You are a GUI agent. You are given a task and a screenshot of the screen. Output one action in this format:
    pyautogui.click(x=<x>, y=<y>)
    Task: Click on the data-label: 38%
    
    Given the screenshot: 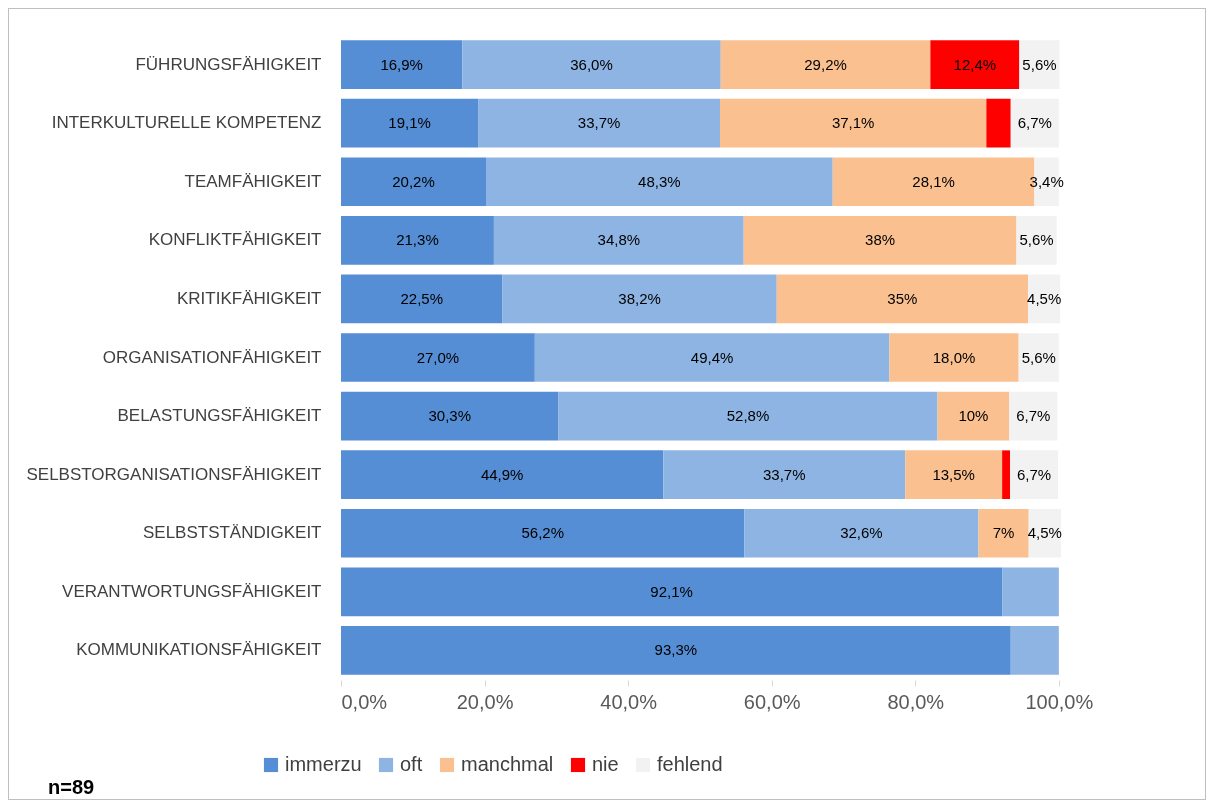 What is the action you would take?
    pyautogui.click(x=880, y=240)
    